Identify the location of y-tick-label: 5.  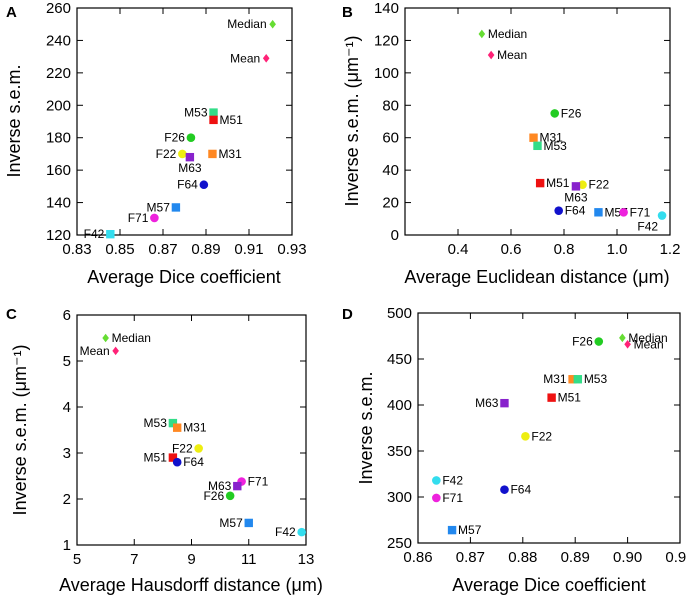
(67, 361).